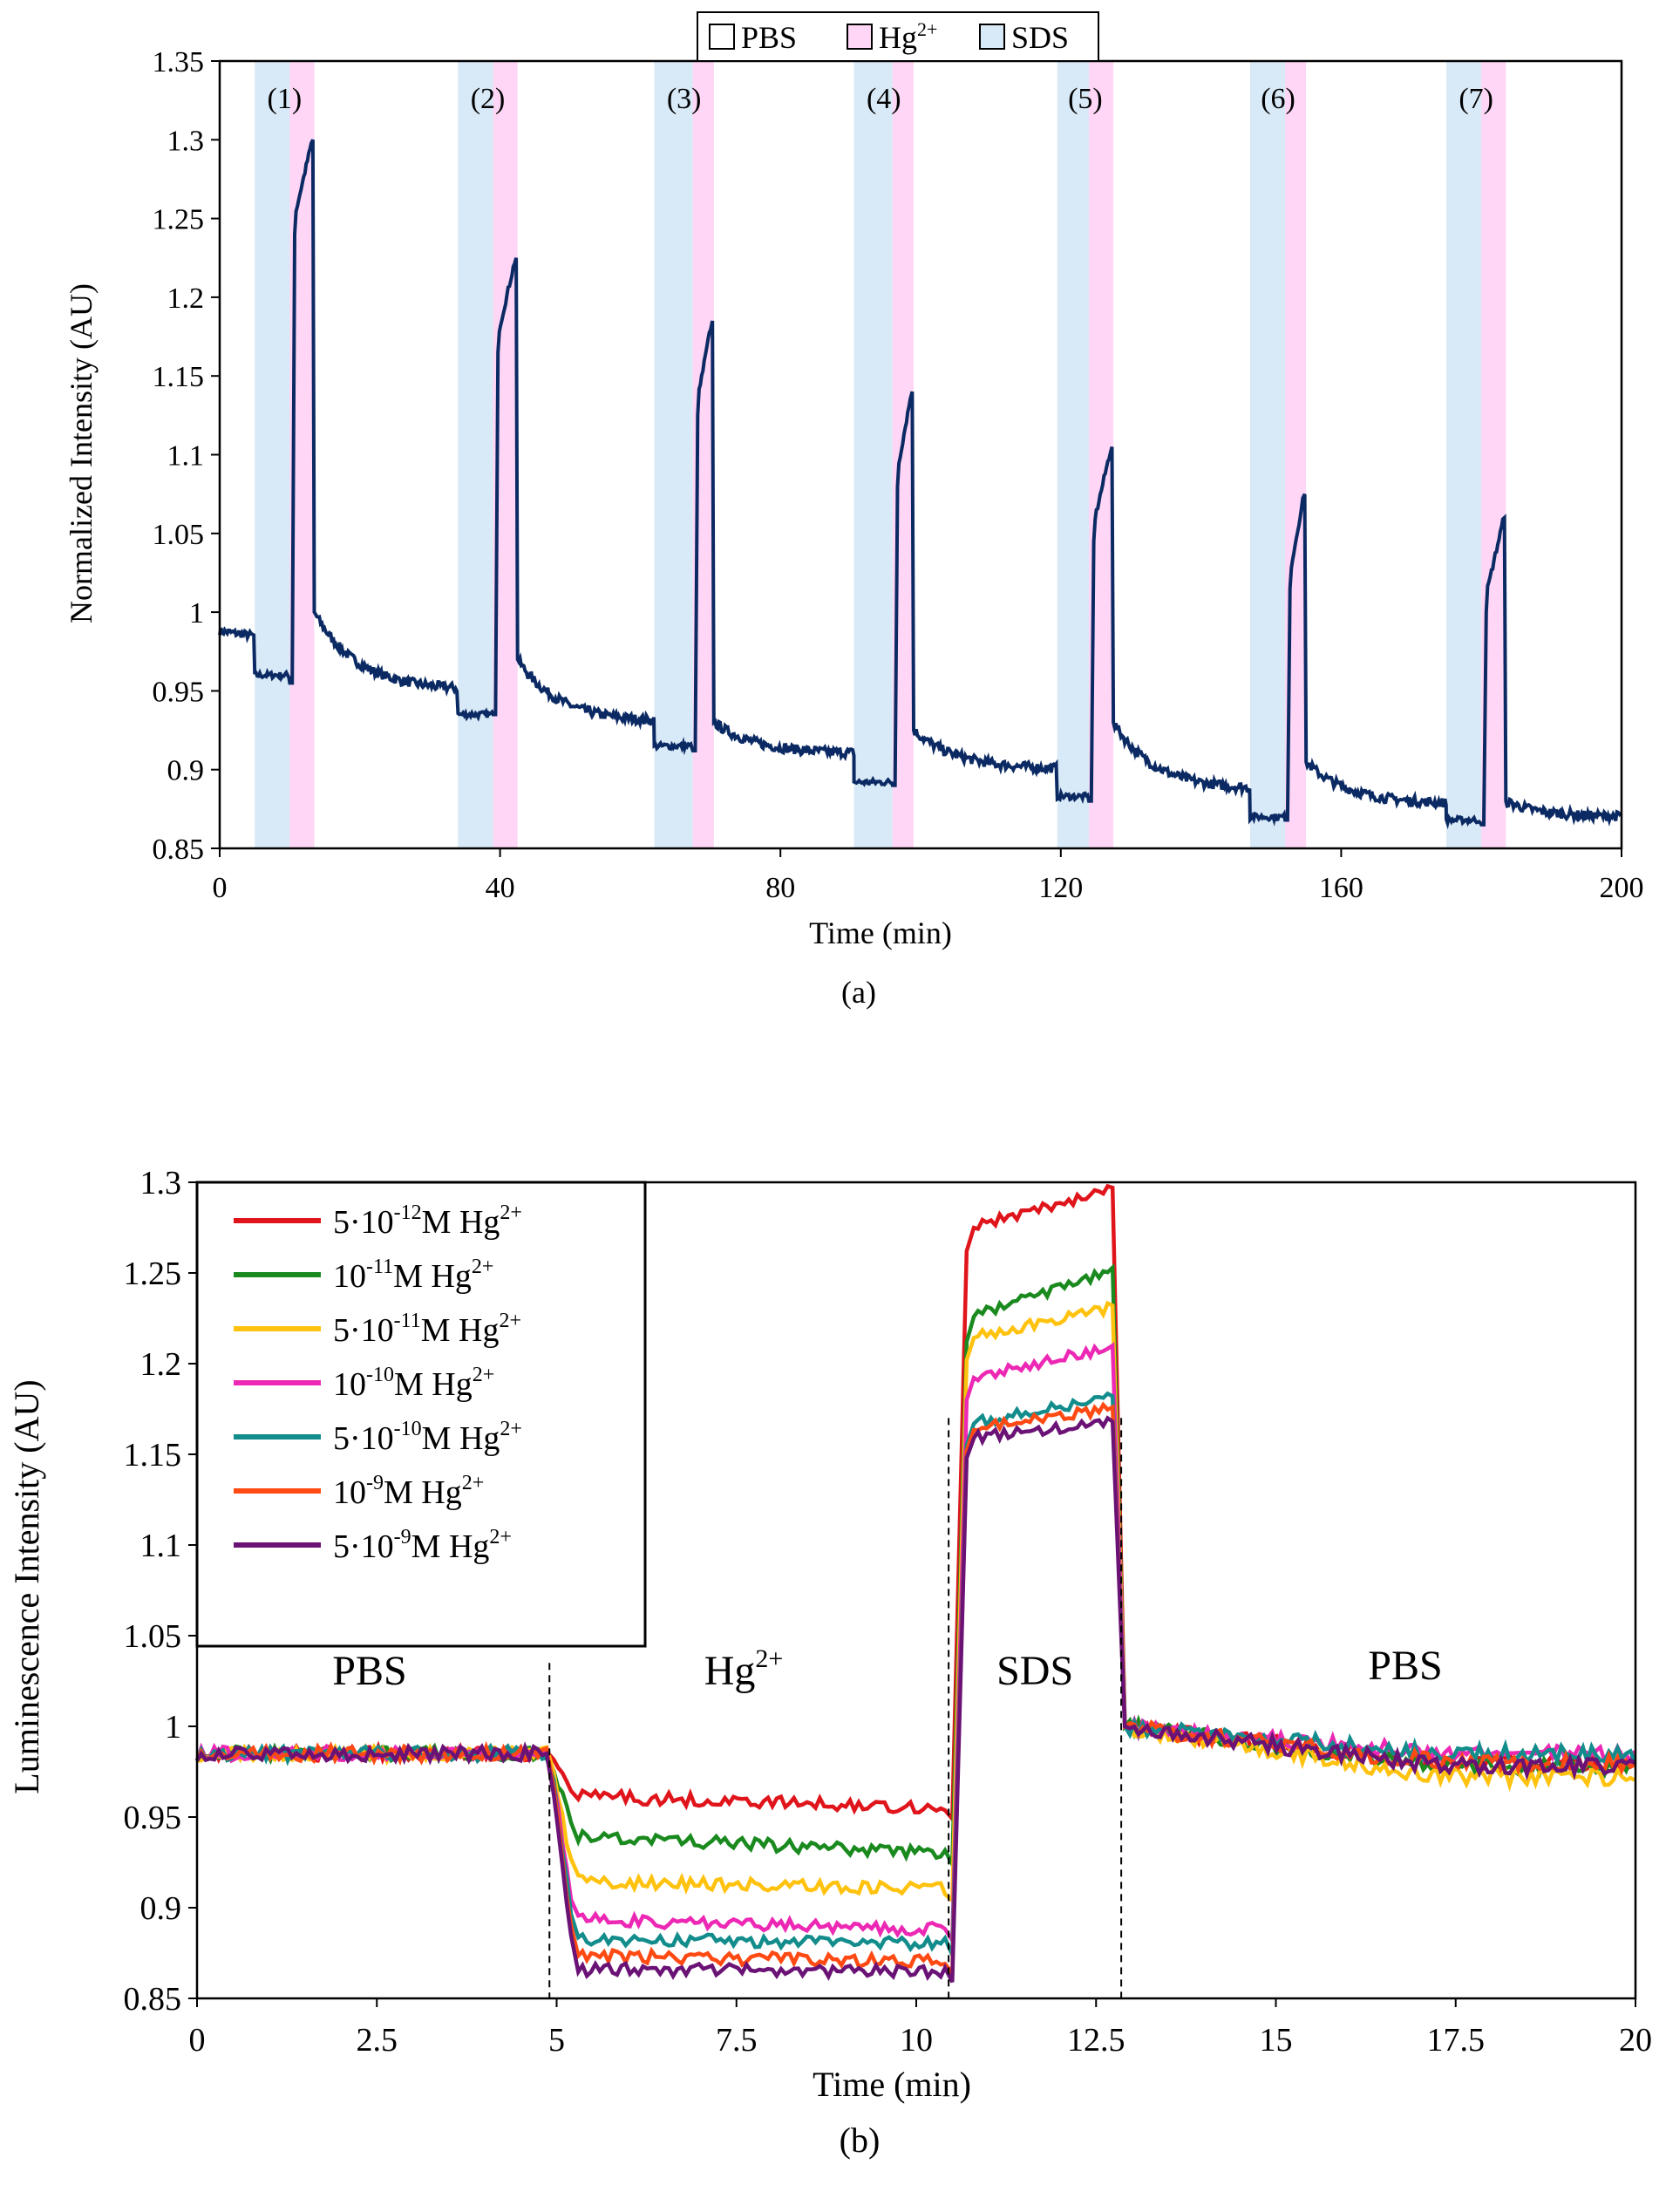  What do you see at coordinates (153, 1591) in the screenshot?
I see `y-tick-labels-b: 0.85 0.9 0.95 1 1.05 1.1 1.15 1.2 1.25 1.3` at bounding box center [153, 1591].